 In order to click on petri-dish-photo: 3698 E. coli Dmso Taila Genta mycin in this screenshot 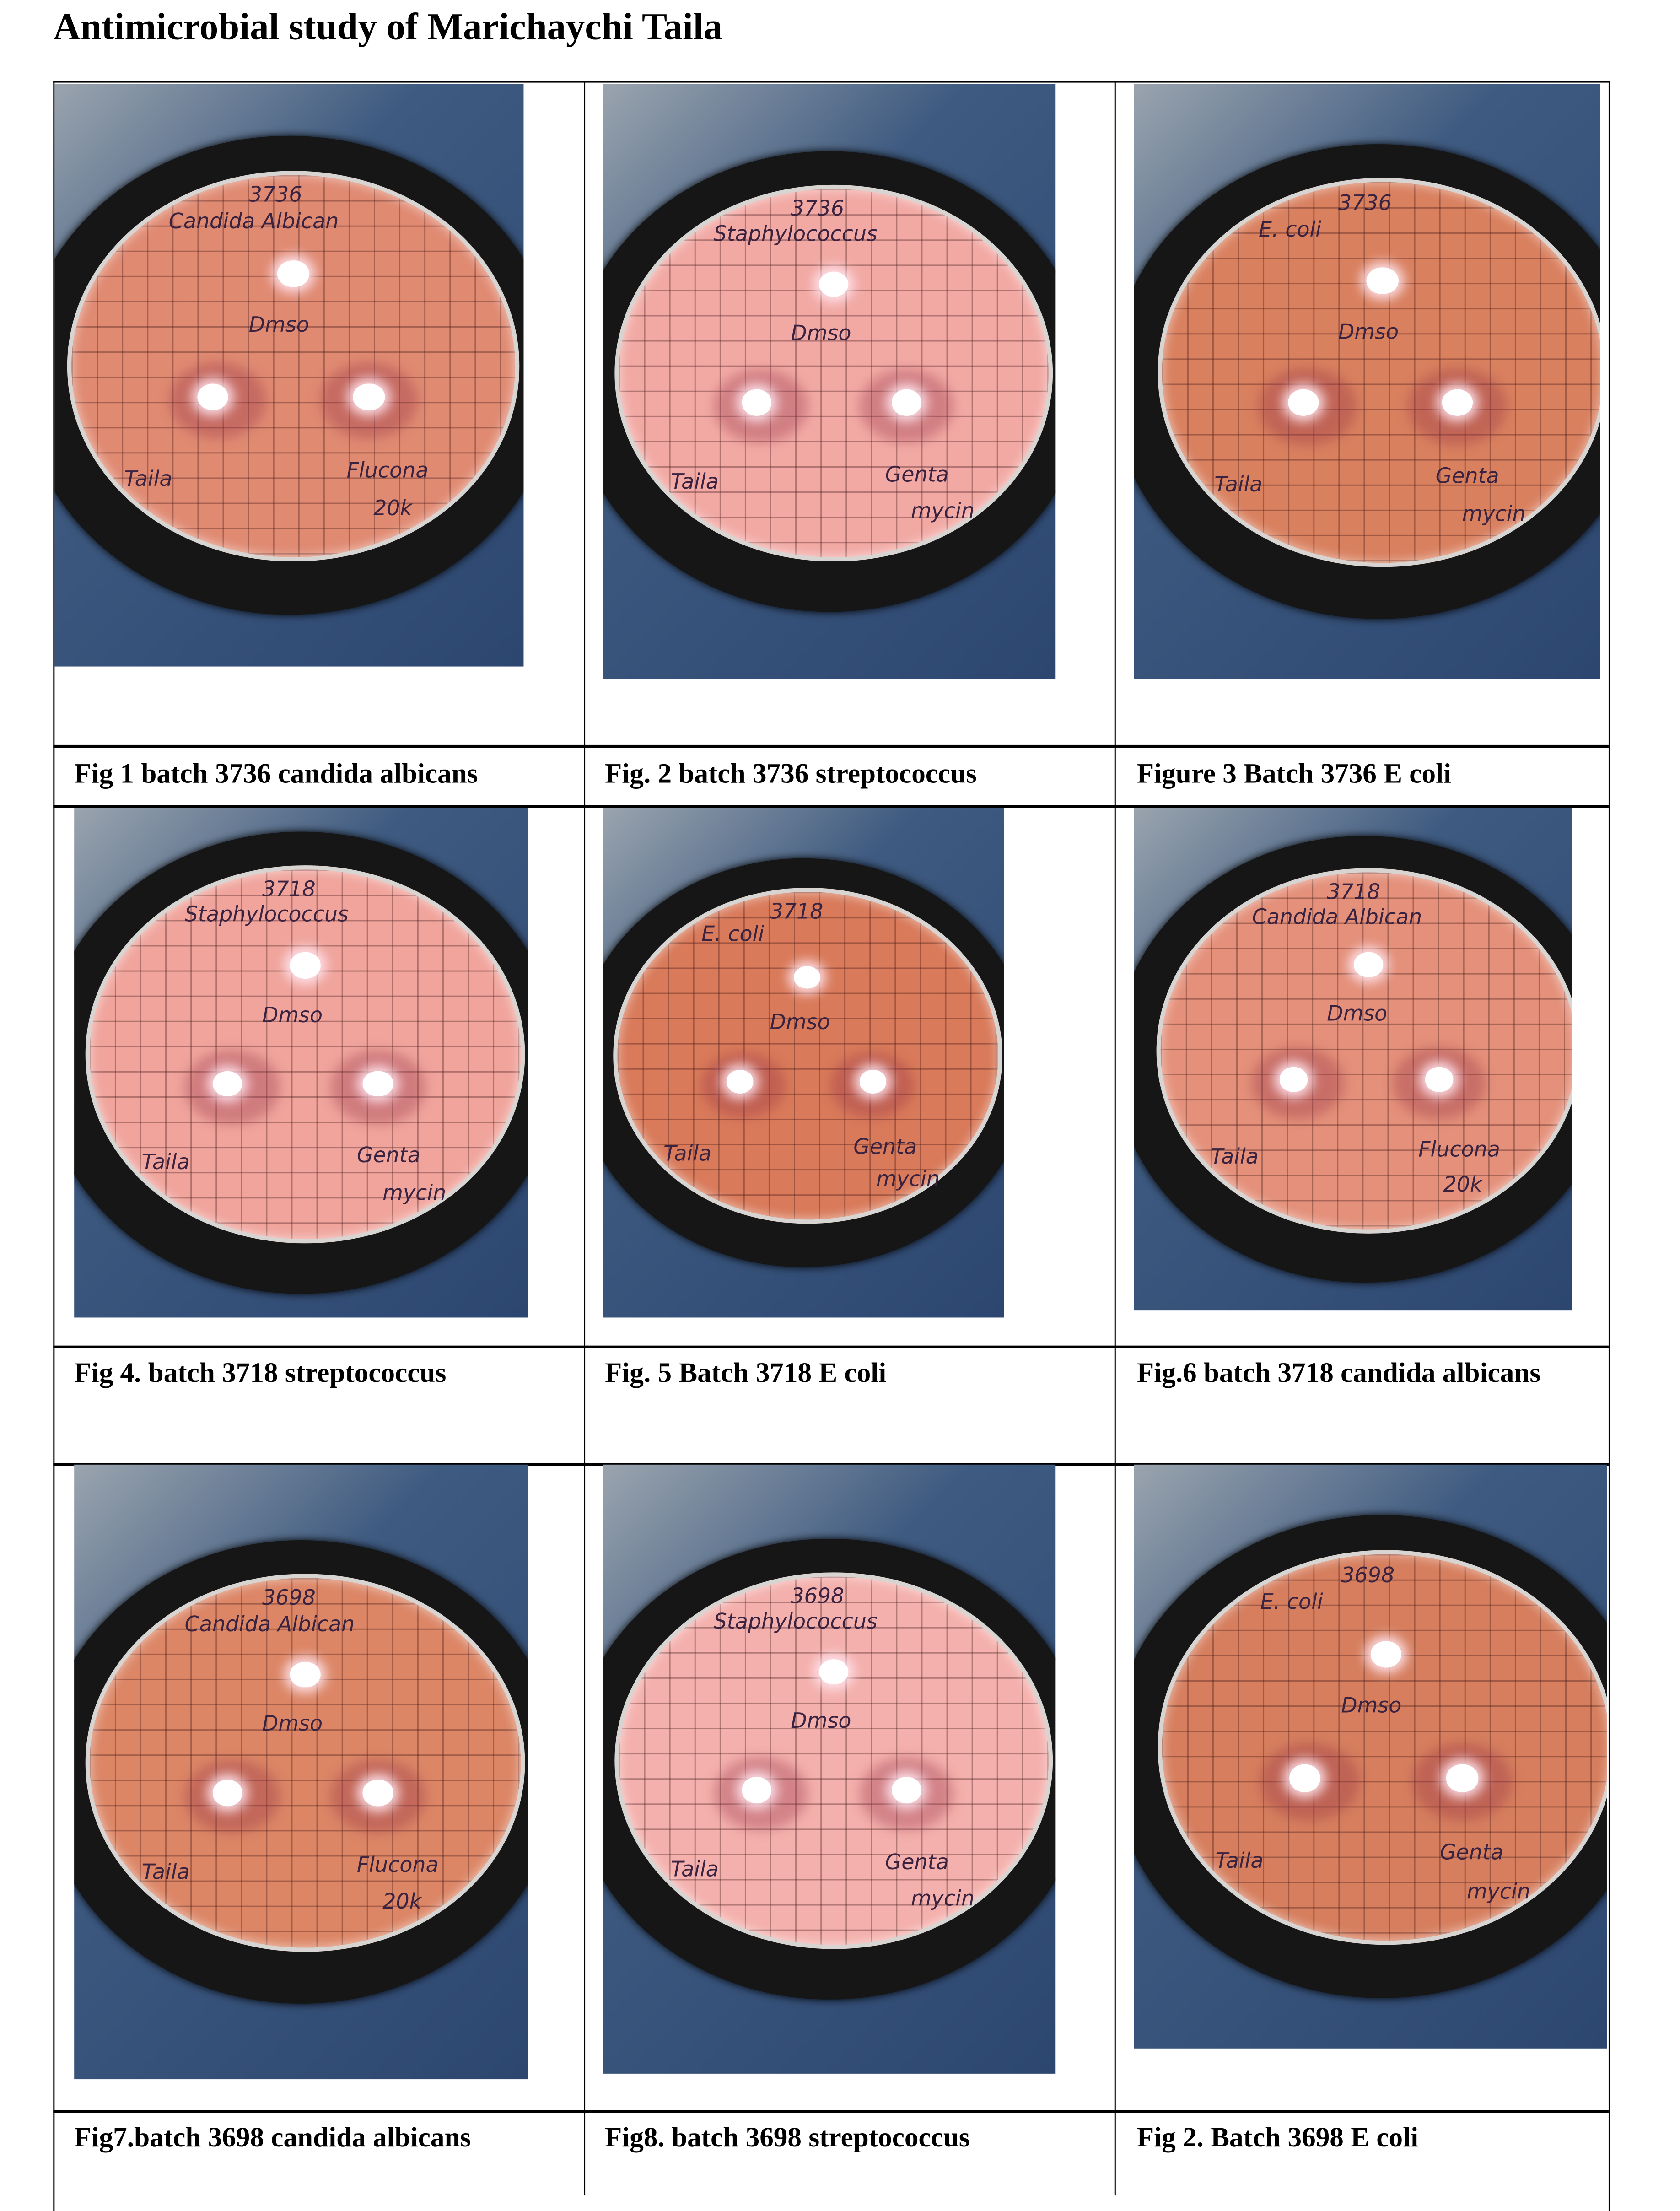, I will do `click(1370, 1756)`.